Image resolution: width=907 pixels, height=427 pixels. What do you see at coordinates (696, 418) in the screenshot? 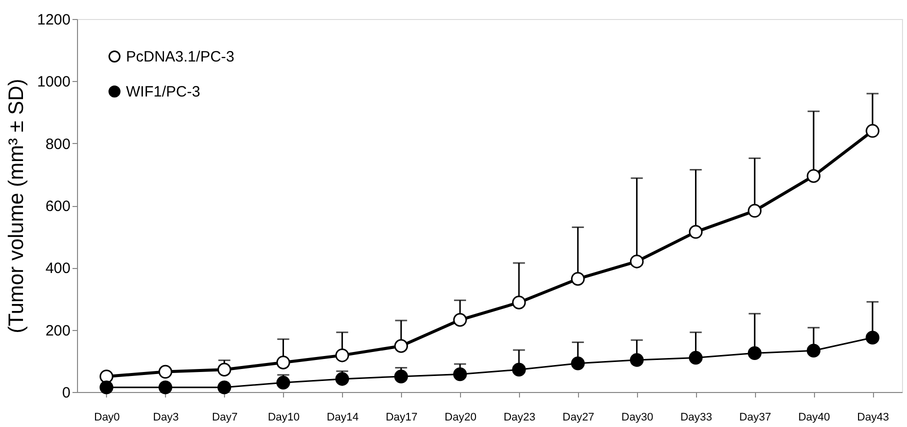
I see `x-tick-label: Day33` at bounding box center [696, 418].